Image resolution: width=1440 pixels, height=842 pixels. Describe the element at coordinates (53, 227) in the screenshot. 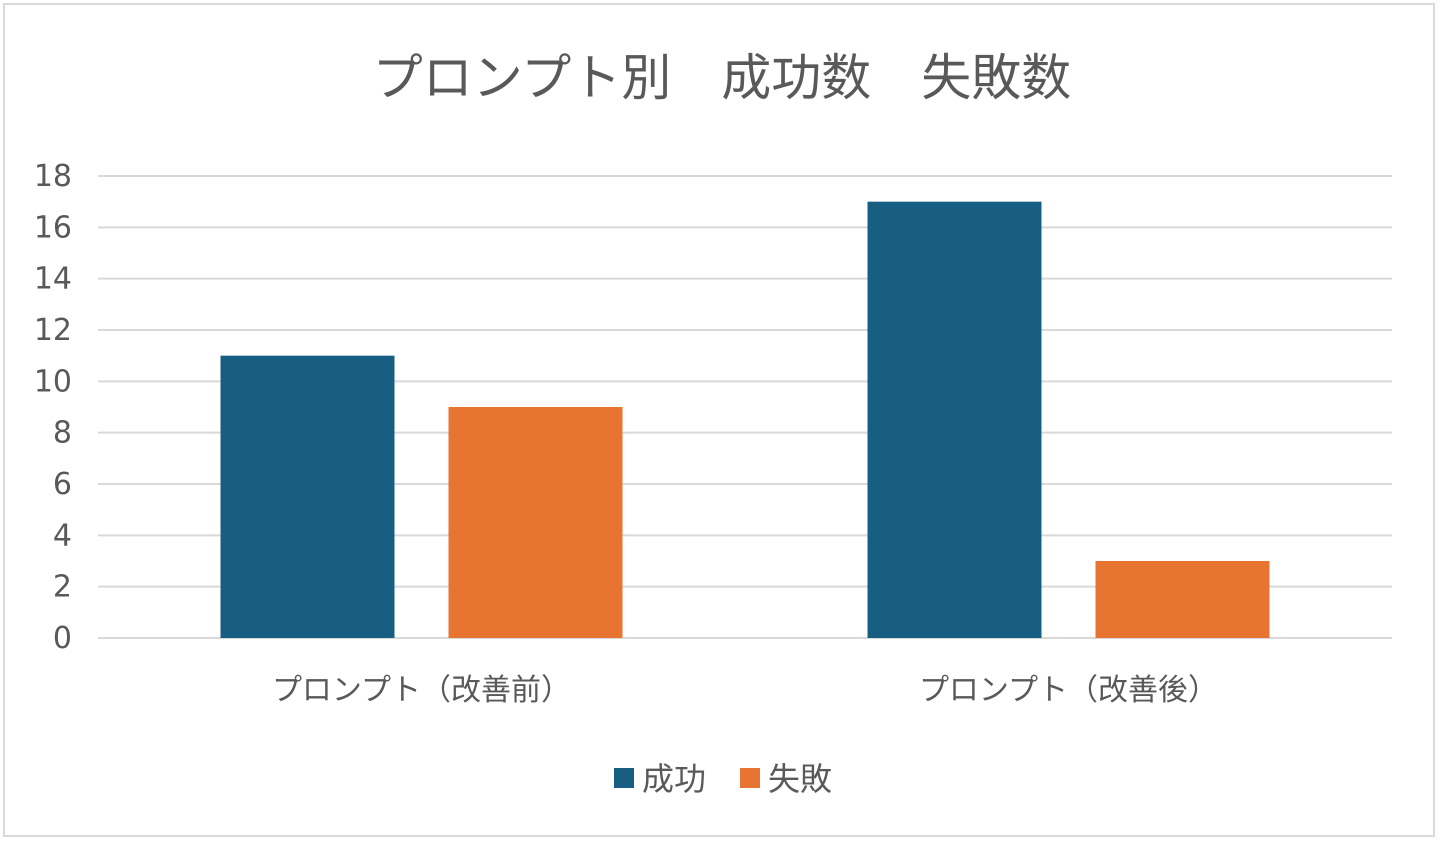

I see `y-tick-label: 16` at that location.